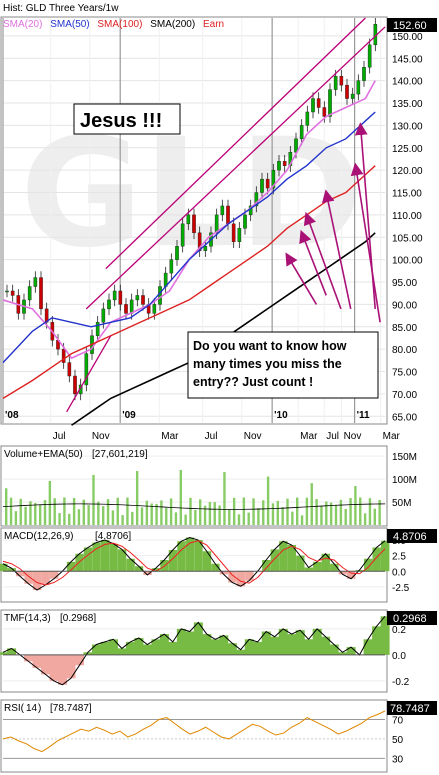 Image resolution: width=439 pixels, height=775 pixels. I want to click on vol-tick: 150M, so click(404, 457).